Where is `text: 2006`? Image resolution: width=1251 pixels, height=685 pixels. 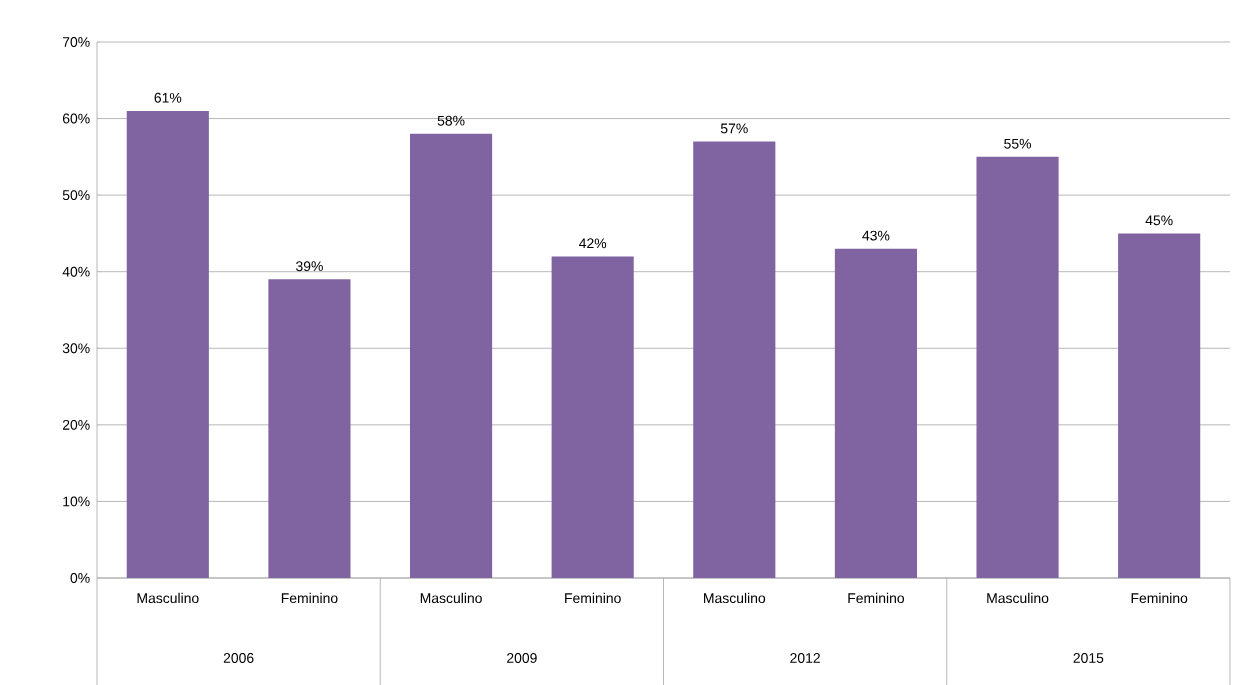
text: 2006 is located at coordinates (238, 657).